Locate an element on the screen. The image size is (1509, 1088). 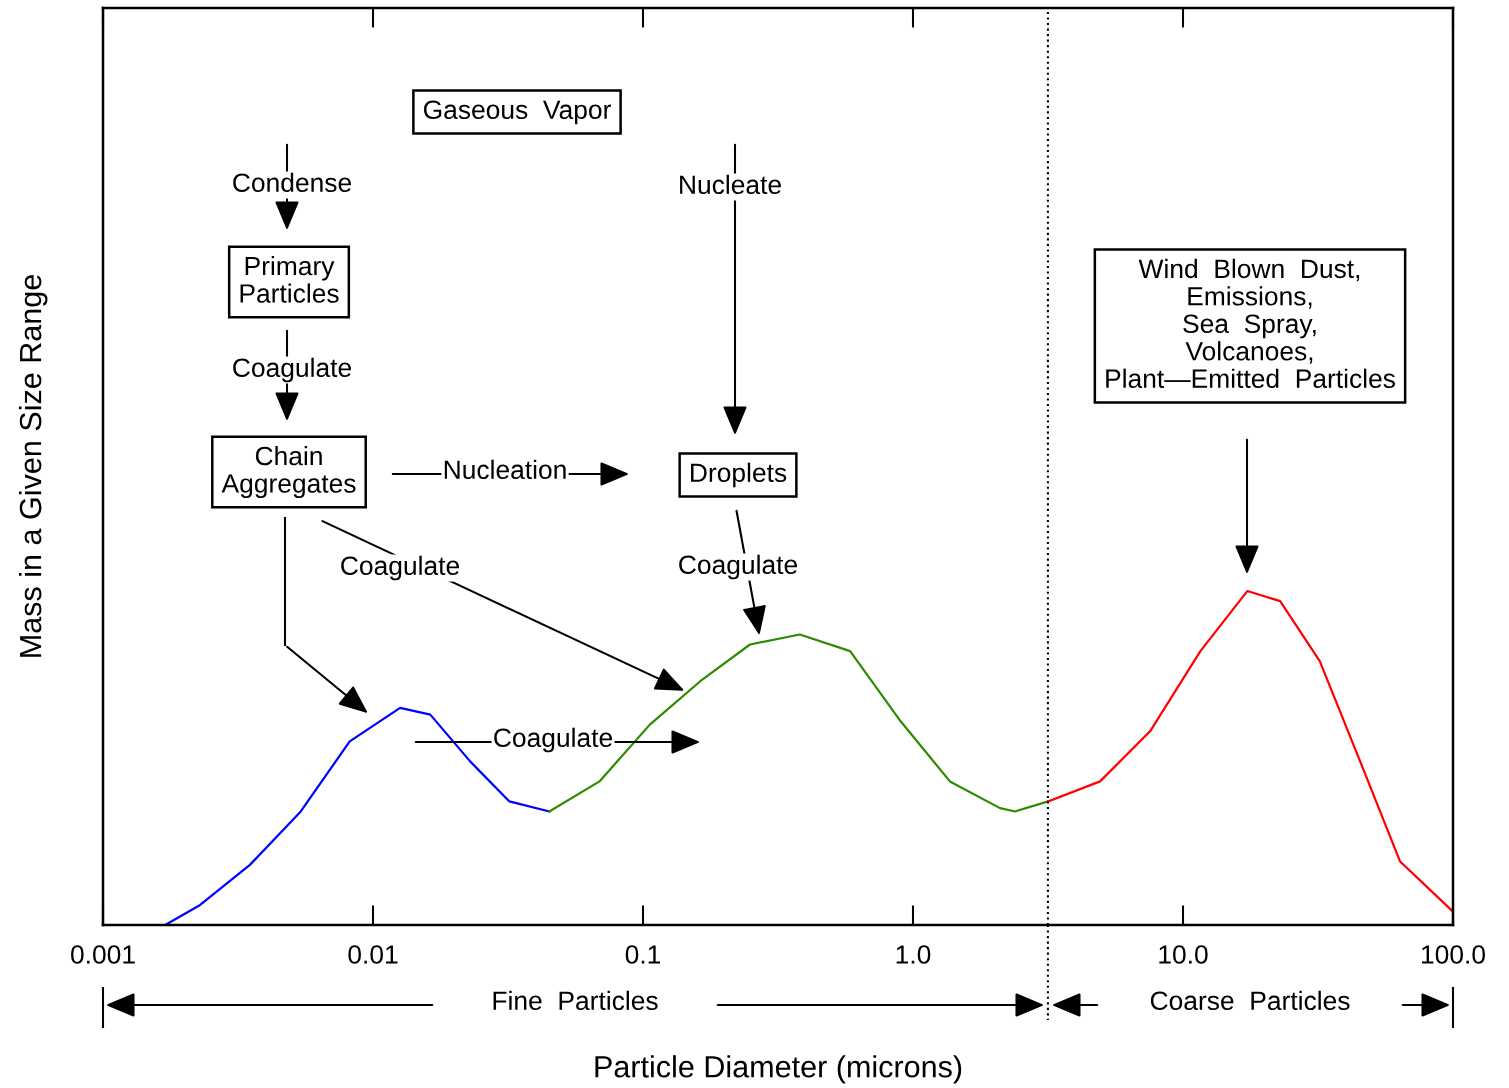
text: Coarse Particles is located at coordinates (1250, 1000).